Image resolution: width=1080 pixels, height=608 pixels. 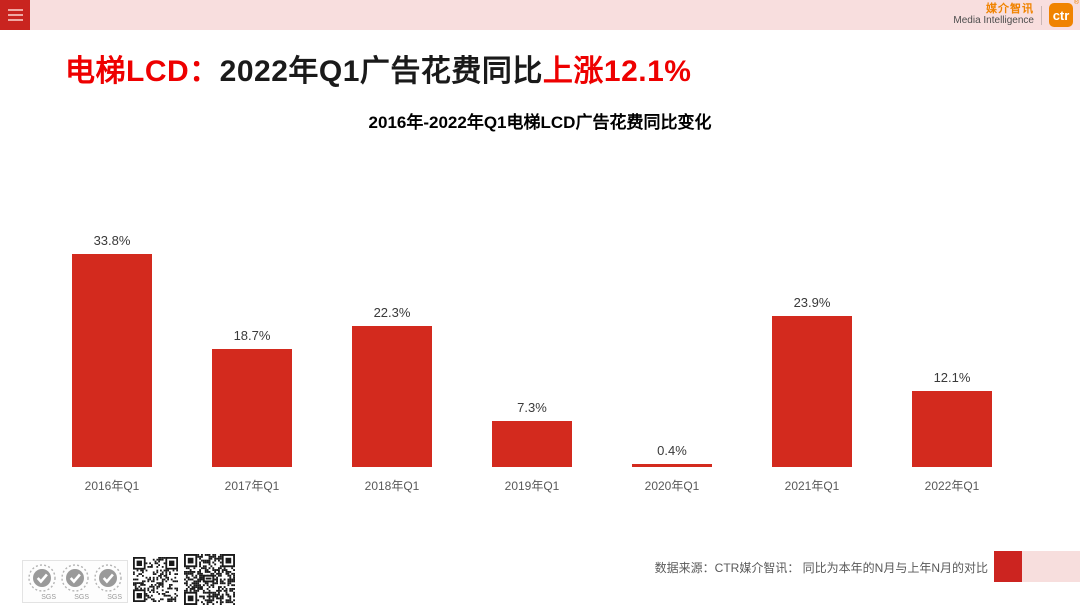 What do you see at coordinates (252, 486) in the screenshot?
I see `category-label: 2017年Q1` at bounding box center [252, 486].